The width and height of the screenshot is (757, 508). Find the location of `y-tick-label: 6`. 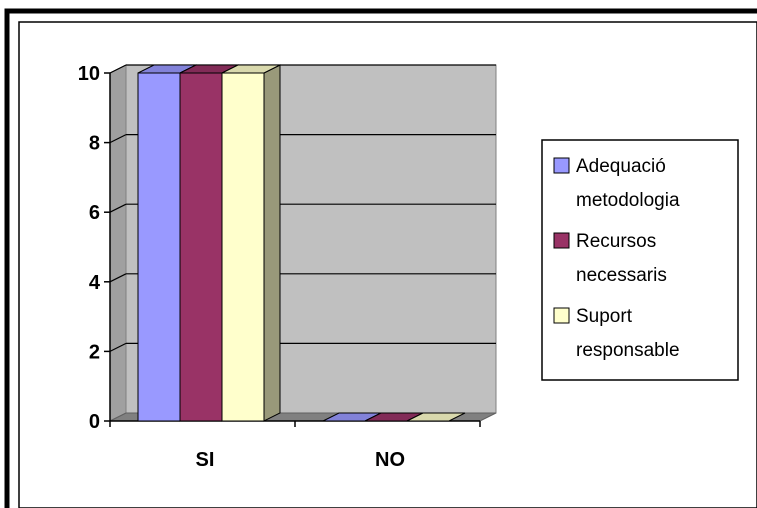

y-tick-label: 6 is located at coordinates (94, 213).